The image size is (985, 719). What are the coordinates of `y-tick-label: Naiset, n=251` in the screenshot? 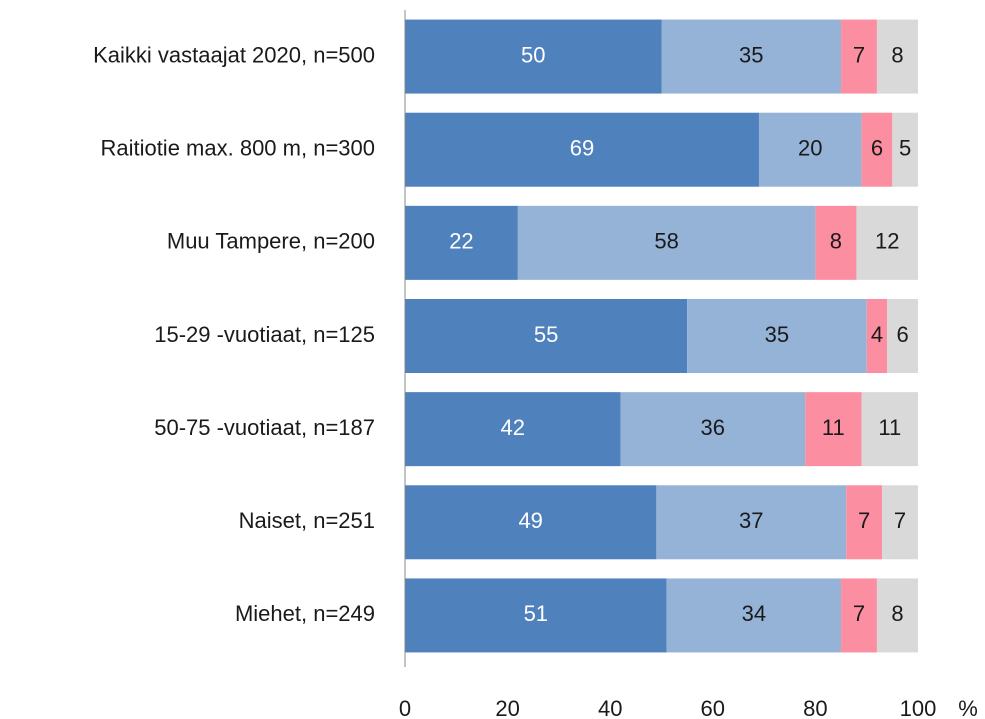 It's located at (307, 520).